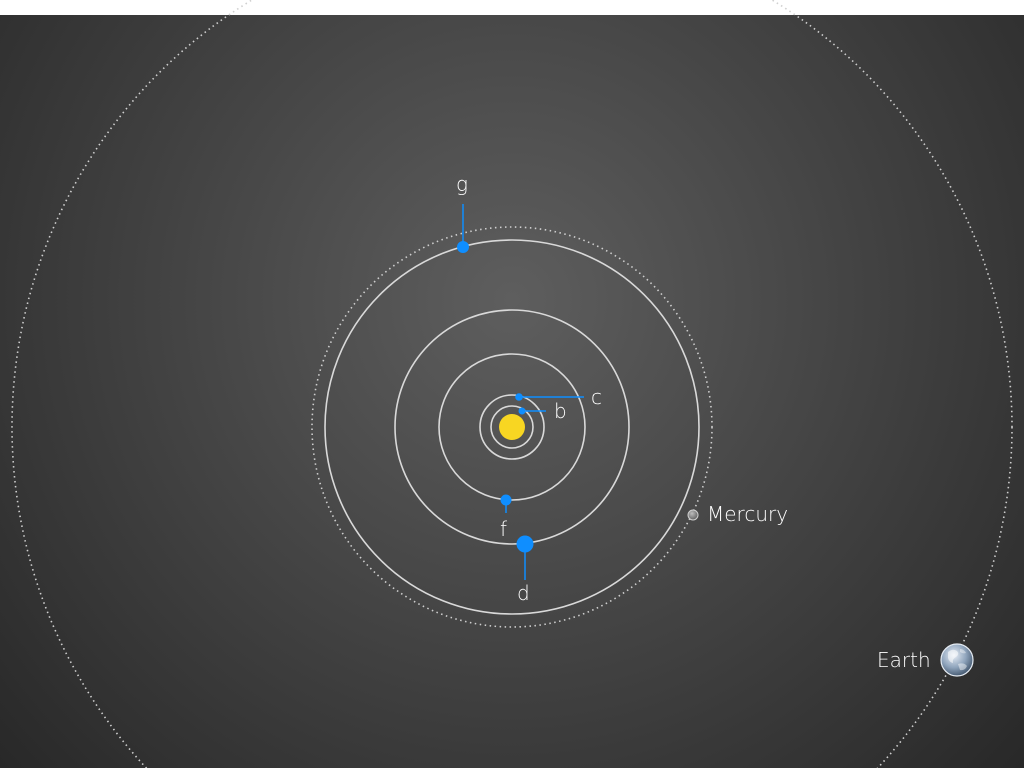 Image resolution: width=1024 pixels, height=768 pixels. What do you see at coordinates (519, 397) in the screenshot?
I see `planet-c` at bounding box center [519, 397].